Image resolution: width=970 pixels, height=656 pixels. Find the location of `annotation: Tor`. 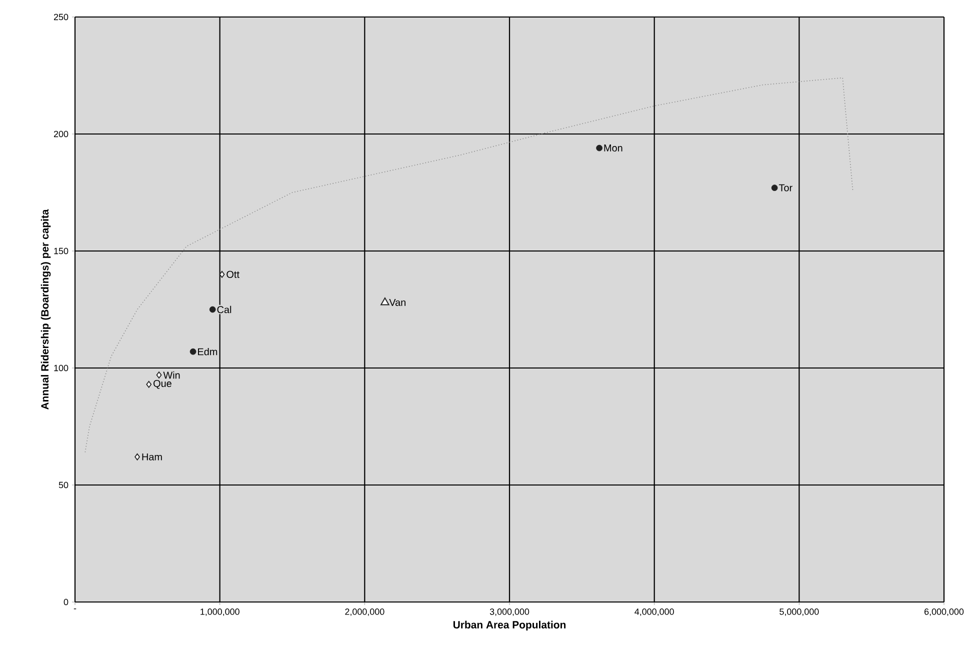

annotation: Tor is located at coordinates (785, 188).